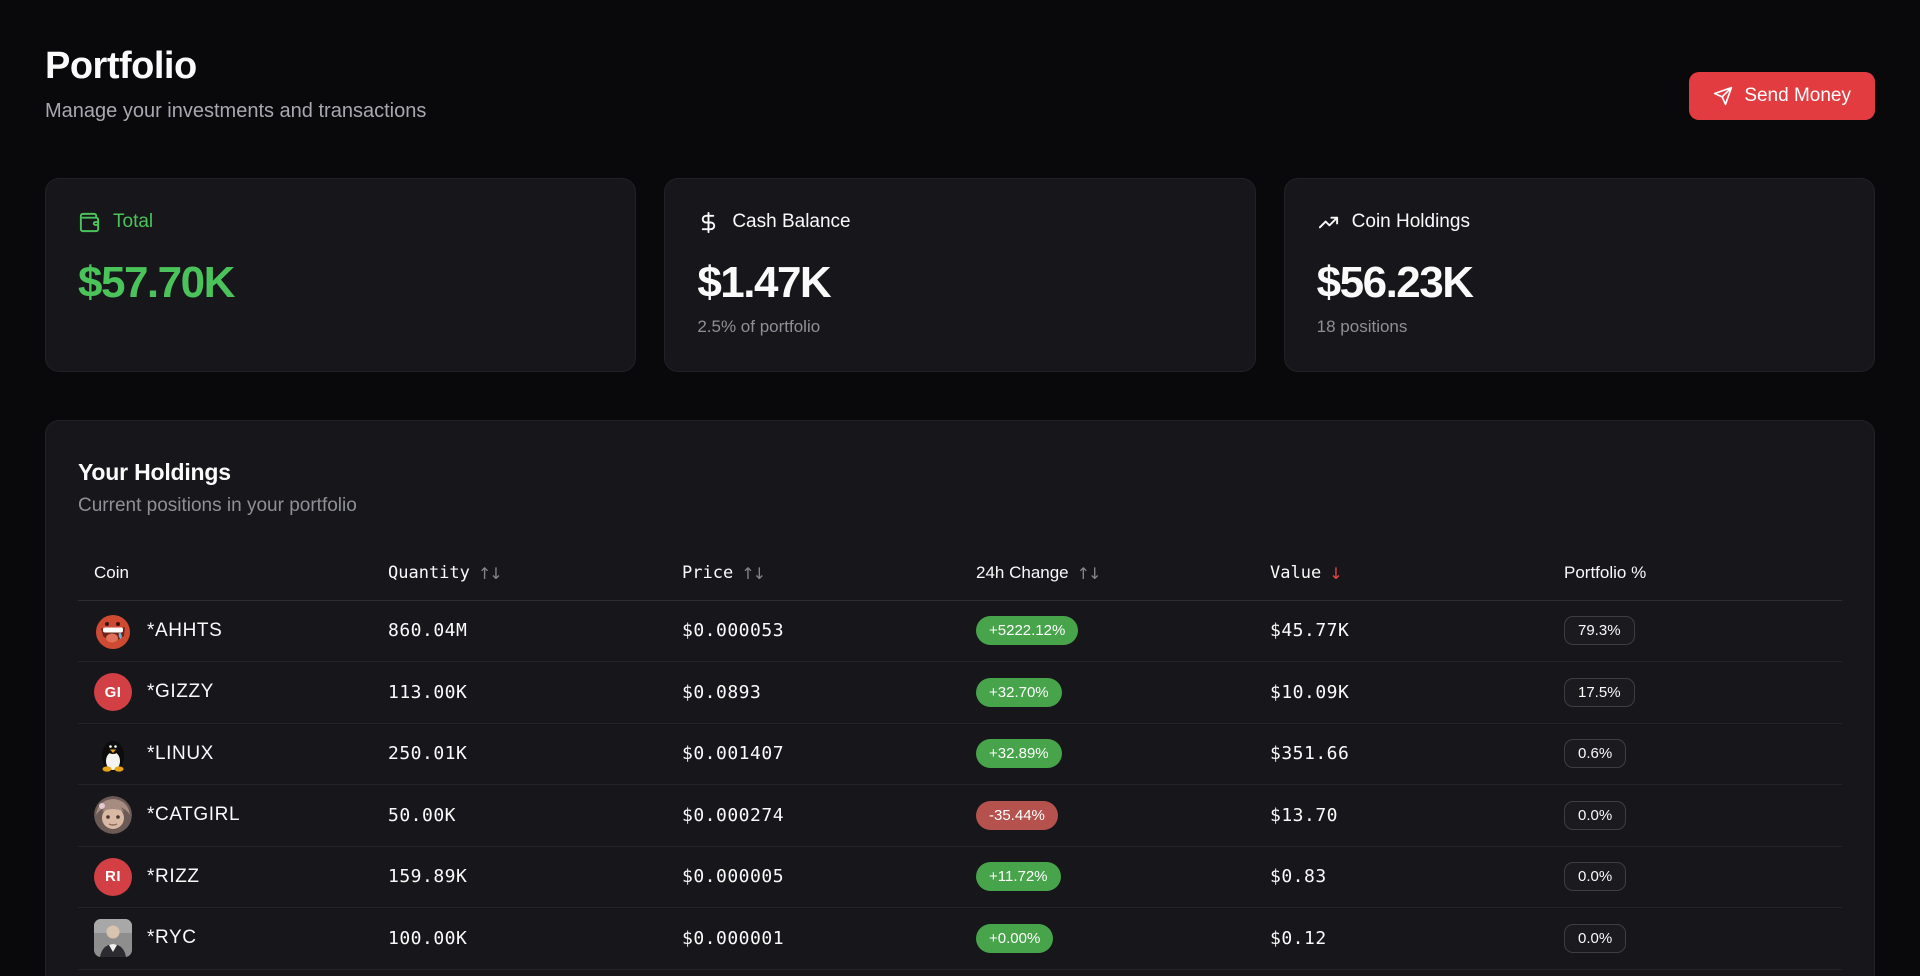 This screenshot has width=1920, height=976. Describe the element at coordinates (113, 692) in the screenshot. I see `coin-avatar-gizzy: GI` at that location.